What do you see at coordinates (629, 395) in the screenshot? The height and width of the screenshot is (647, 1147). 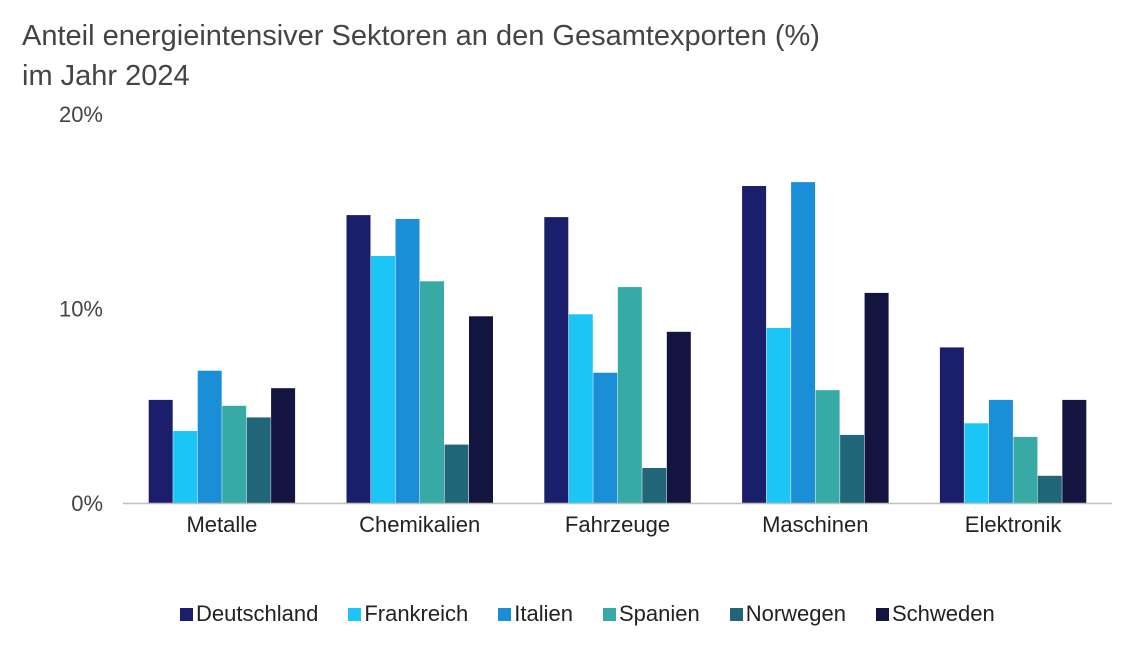 I see `bar-spanien-fahrzeuge` at bounding box center [629, 395].